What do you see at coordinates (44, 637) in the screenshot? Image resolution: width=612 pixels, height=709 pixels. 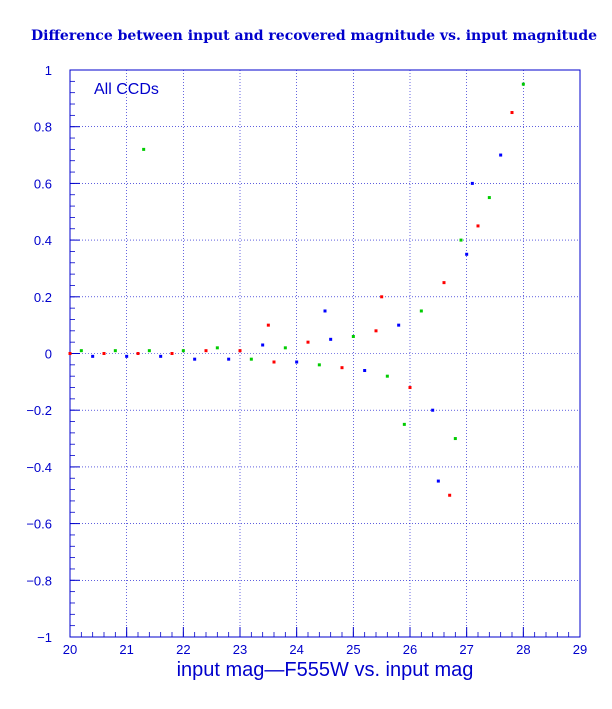 I see `y-tick-label: −1` at bounding box center [44, 637].